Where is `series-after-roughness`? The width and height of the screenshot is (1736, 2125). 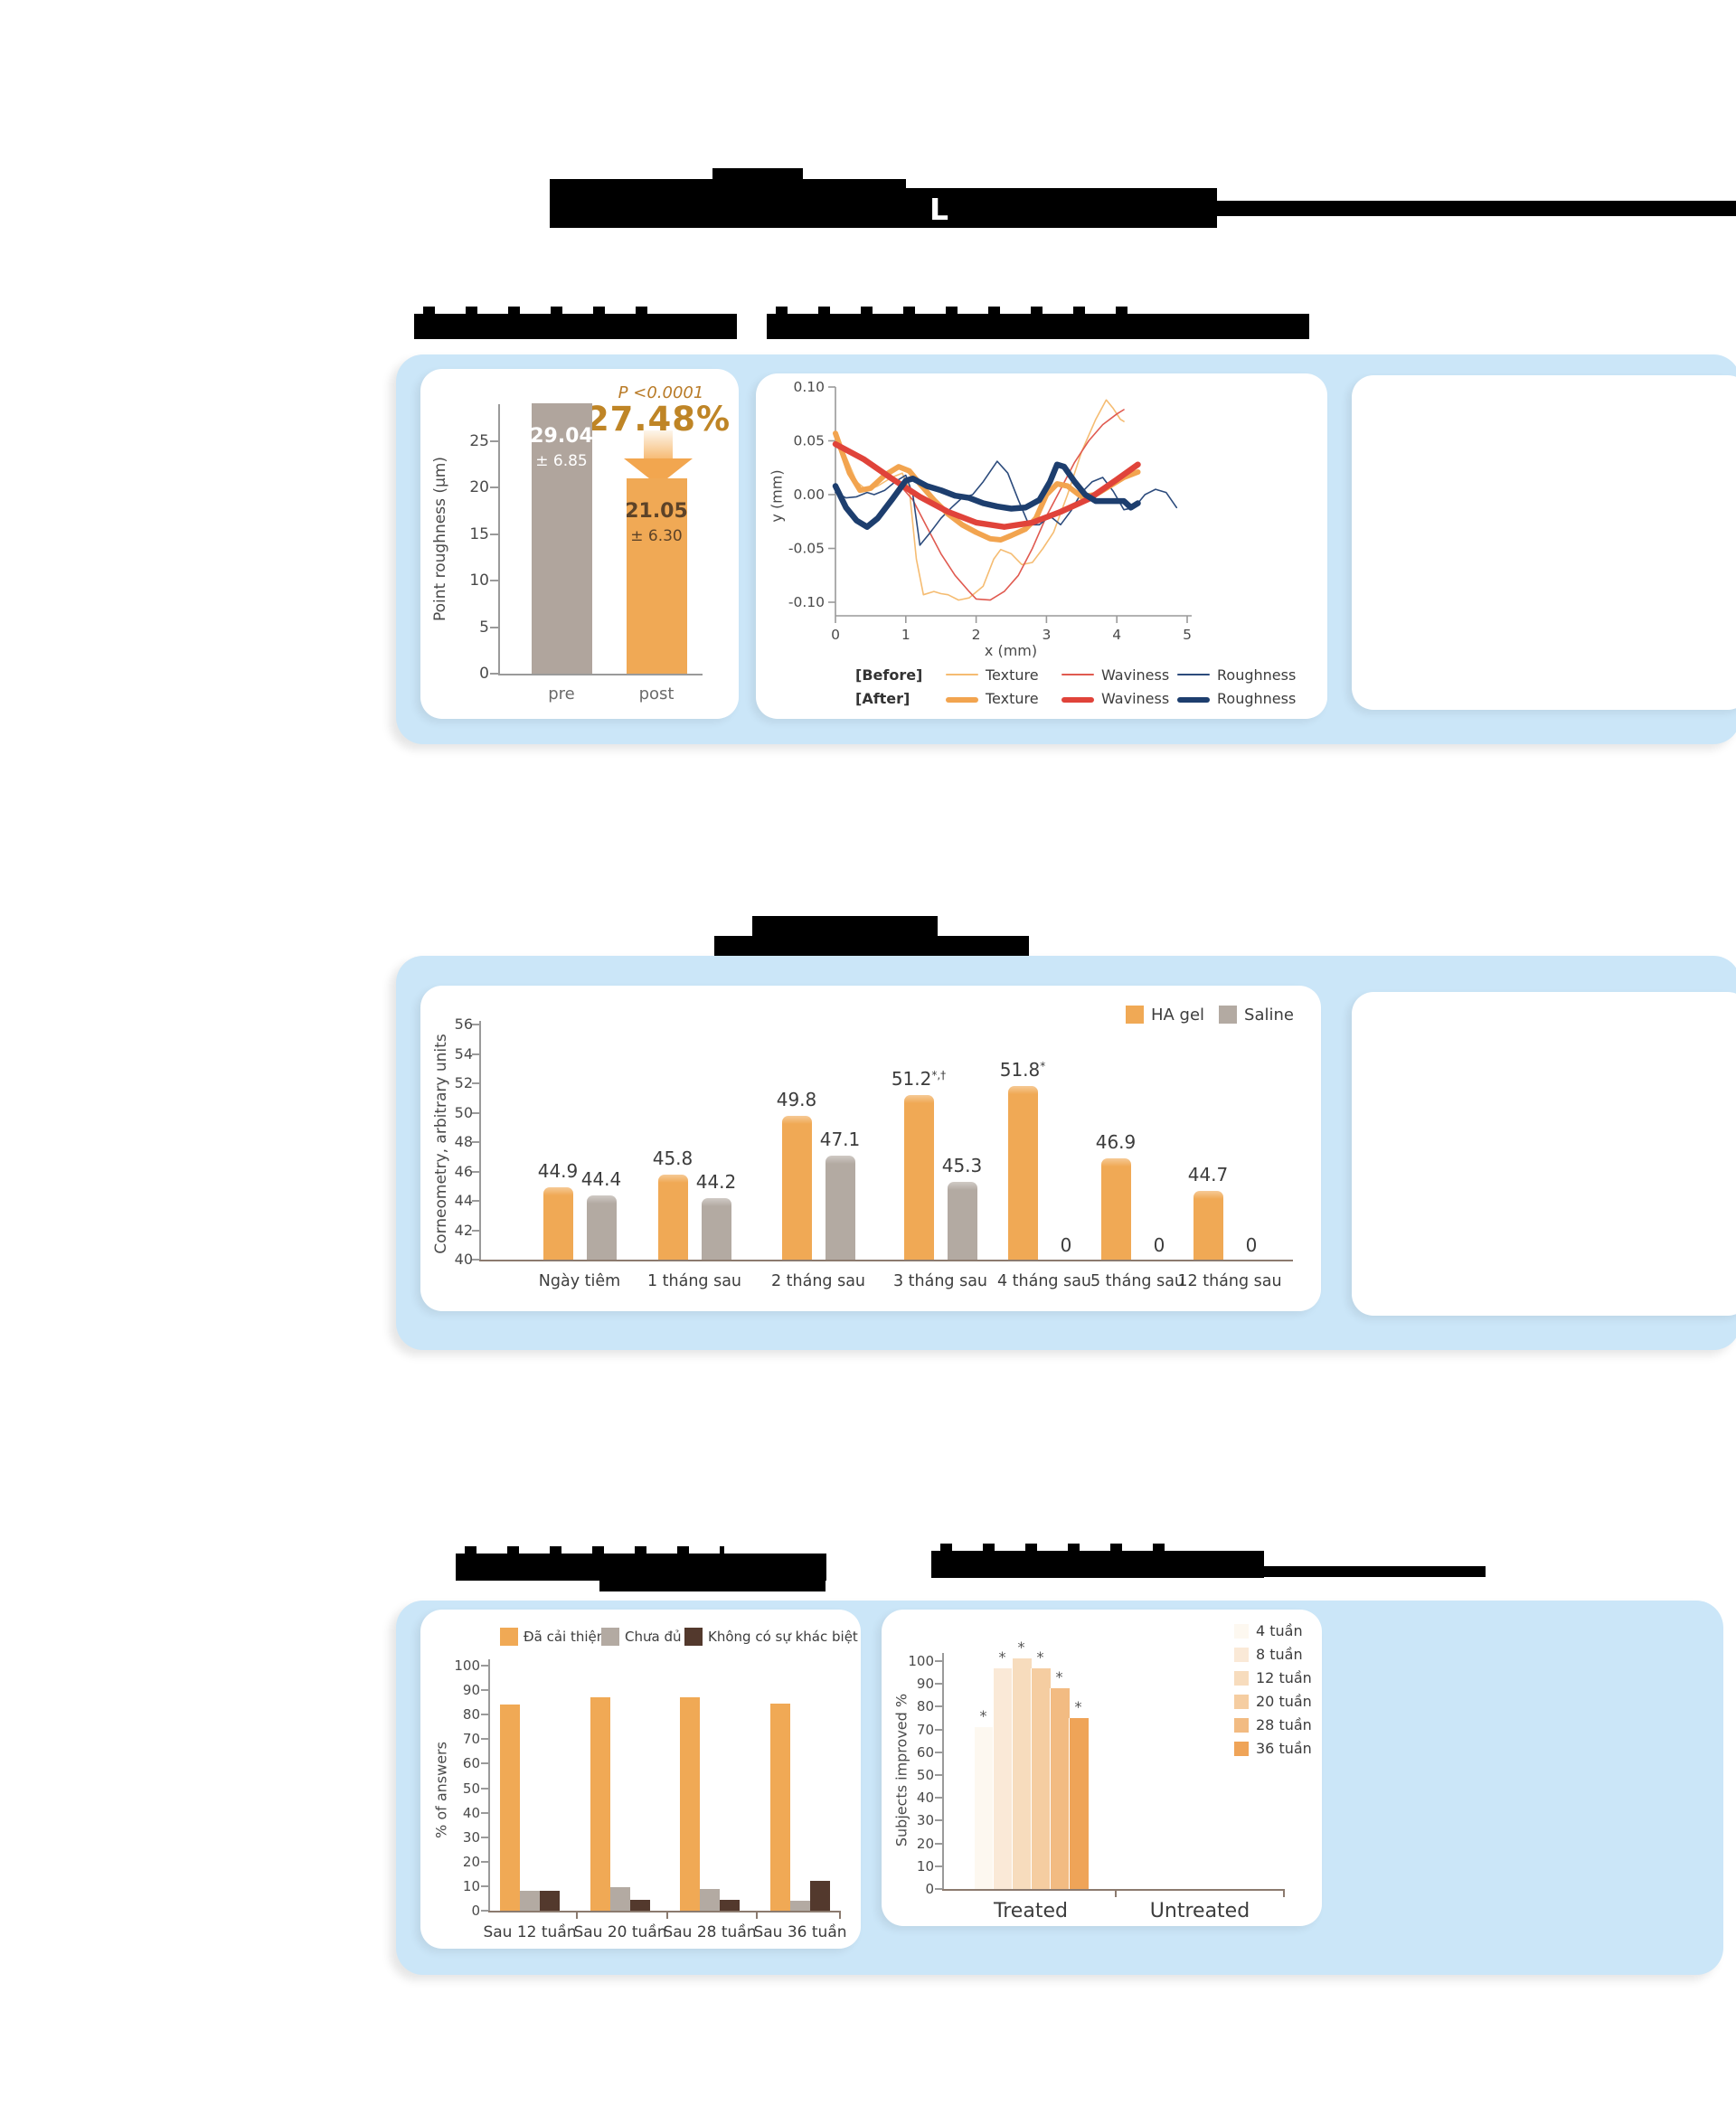 series-after-roughness is located at coordinates (987, 496).